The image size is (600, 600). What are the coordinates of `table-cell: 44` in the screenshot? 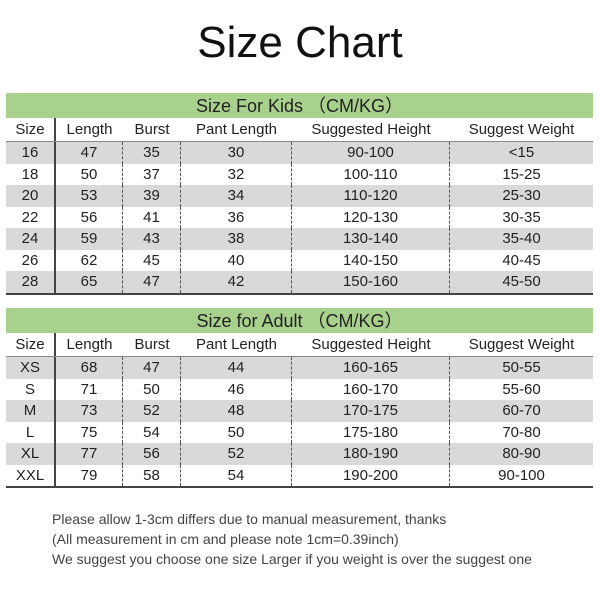 It's located at (236, 368).